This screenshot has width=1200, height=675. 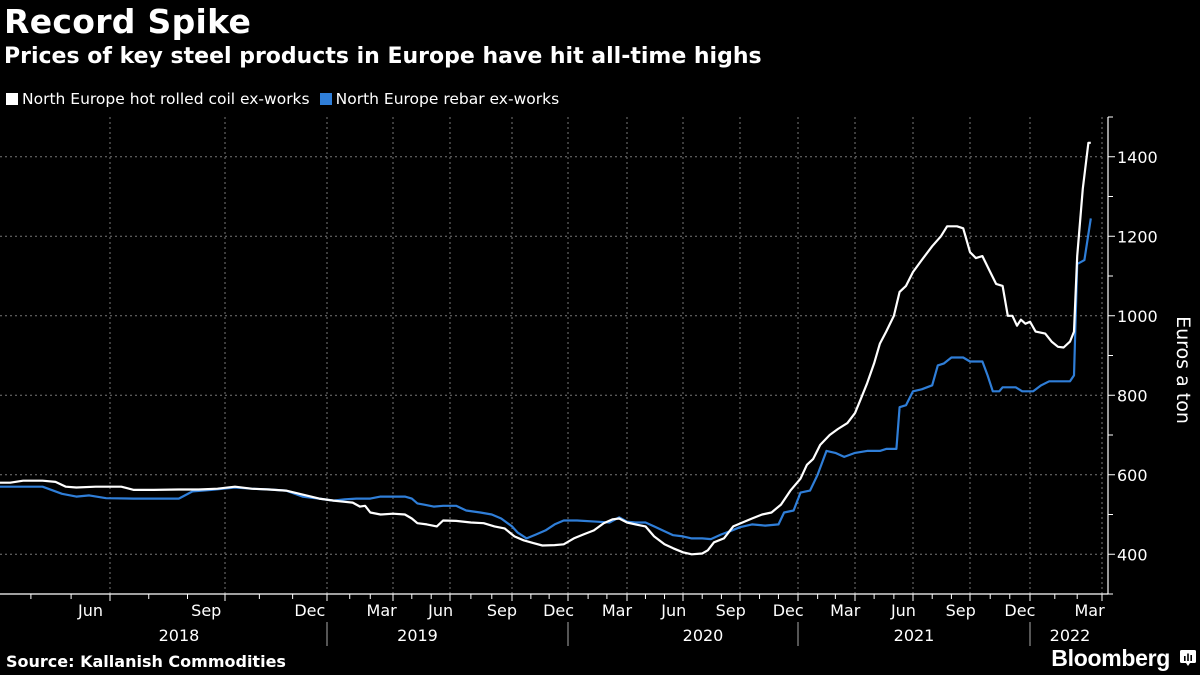 I want to click on bloomberg-chart-icon, so click(x=1188, y=658).